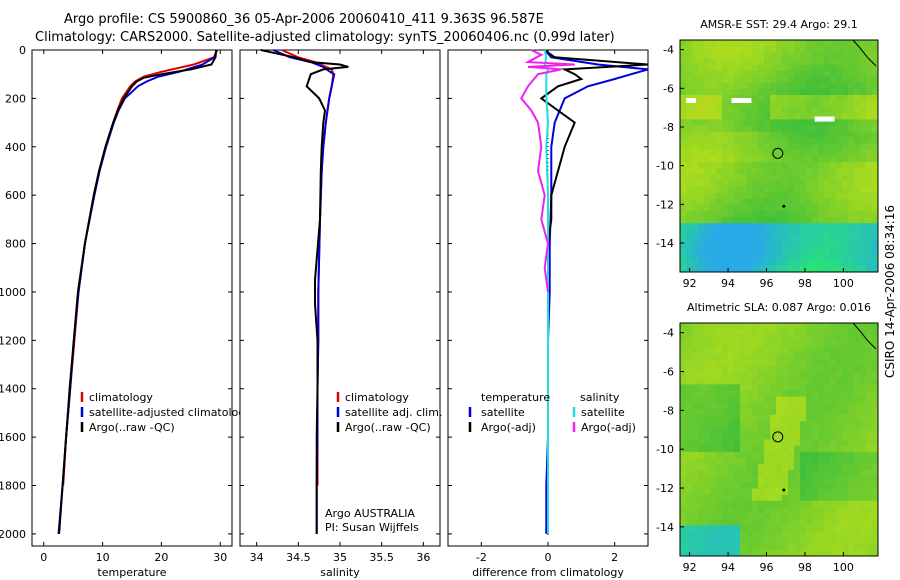 The height and width of the screenshot is (580, 900). What do you see at coordinates (767, 283) in the screenshot?
I see `x-tick-label: 96` at bounding box center [767, 283].